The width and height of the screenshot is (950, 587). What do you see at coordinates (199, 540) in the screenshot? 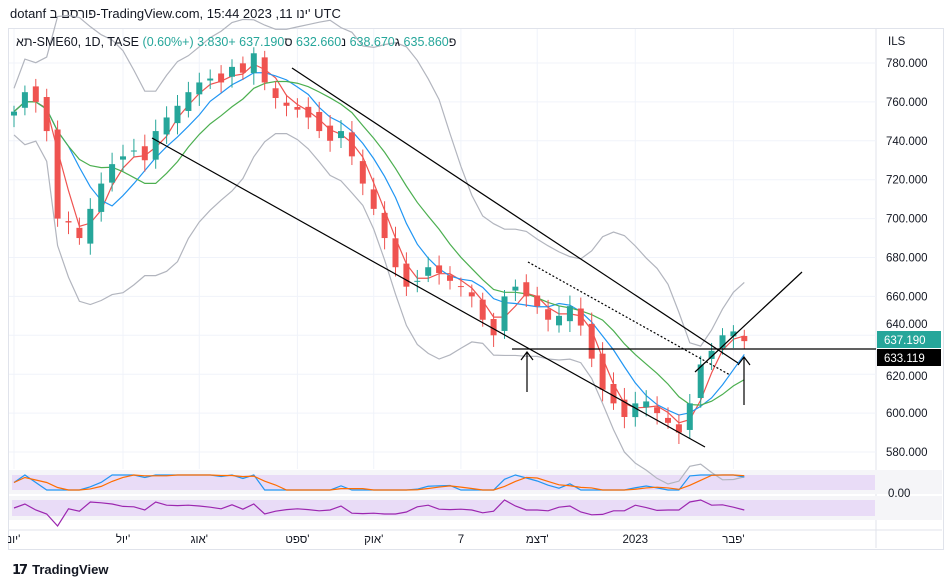
I see `x-tick-label: אוג'` at bounding box center [199, 540].